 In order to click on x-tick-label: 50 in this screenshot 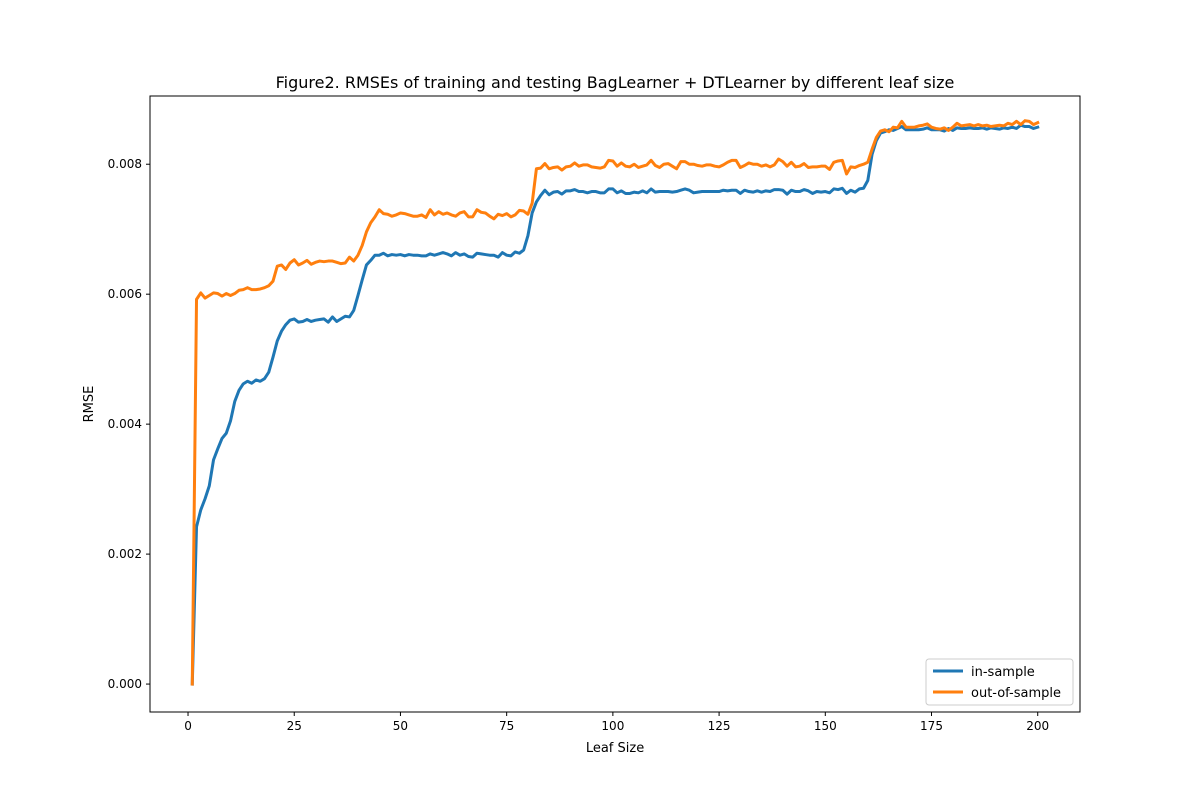, I will do `click(400, 726)`.